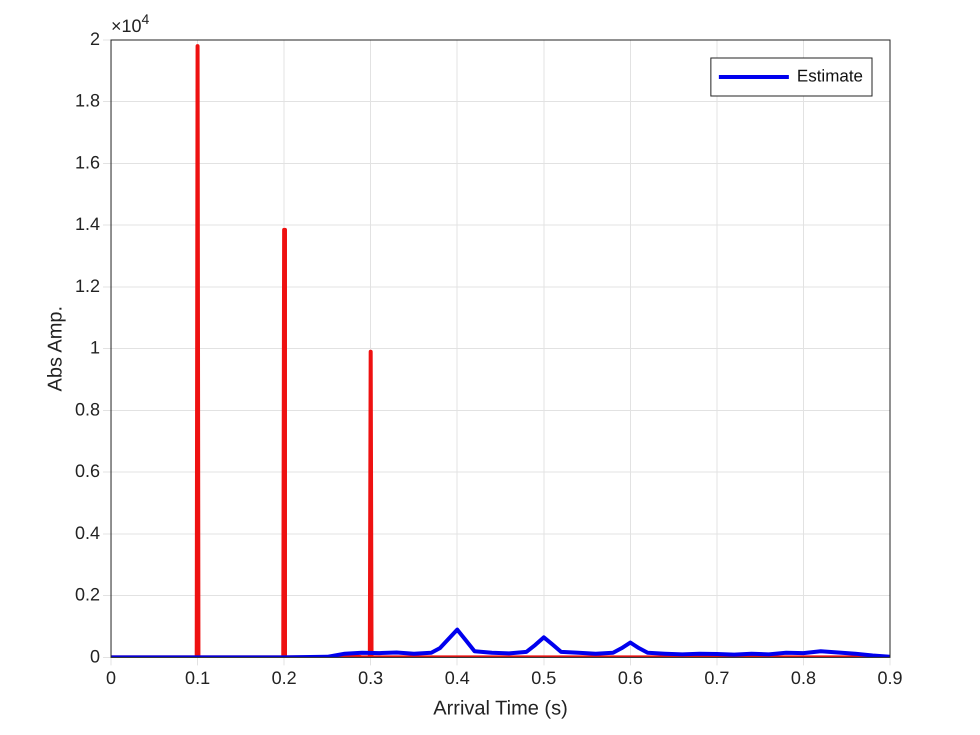 This screenshot has height=735, width=980. I want to click on x-tick-label: 0.5, so click(543, 678).